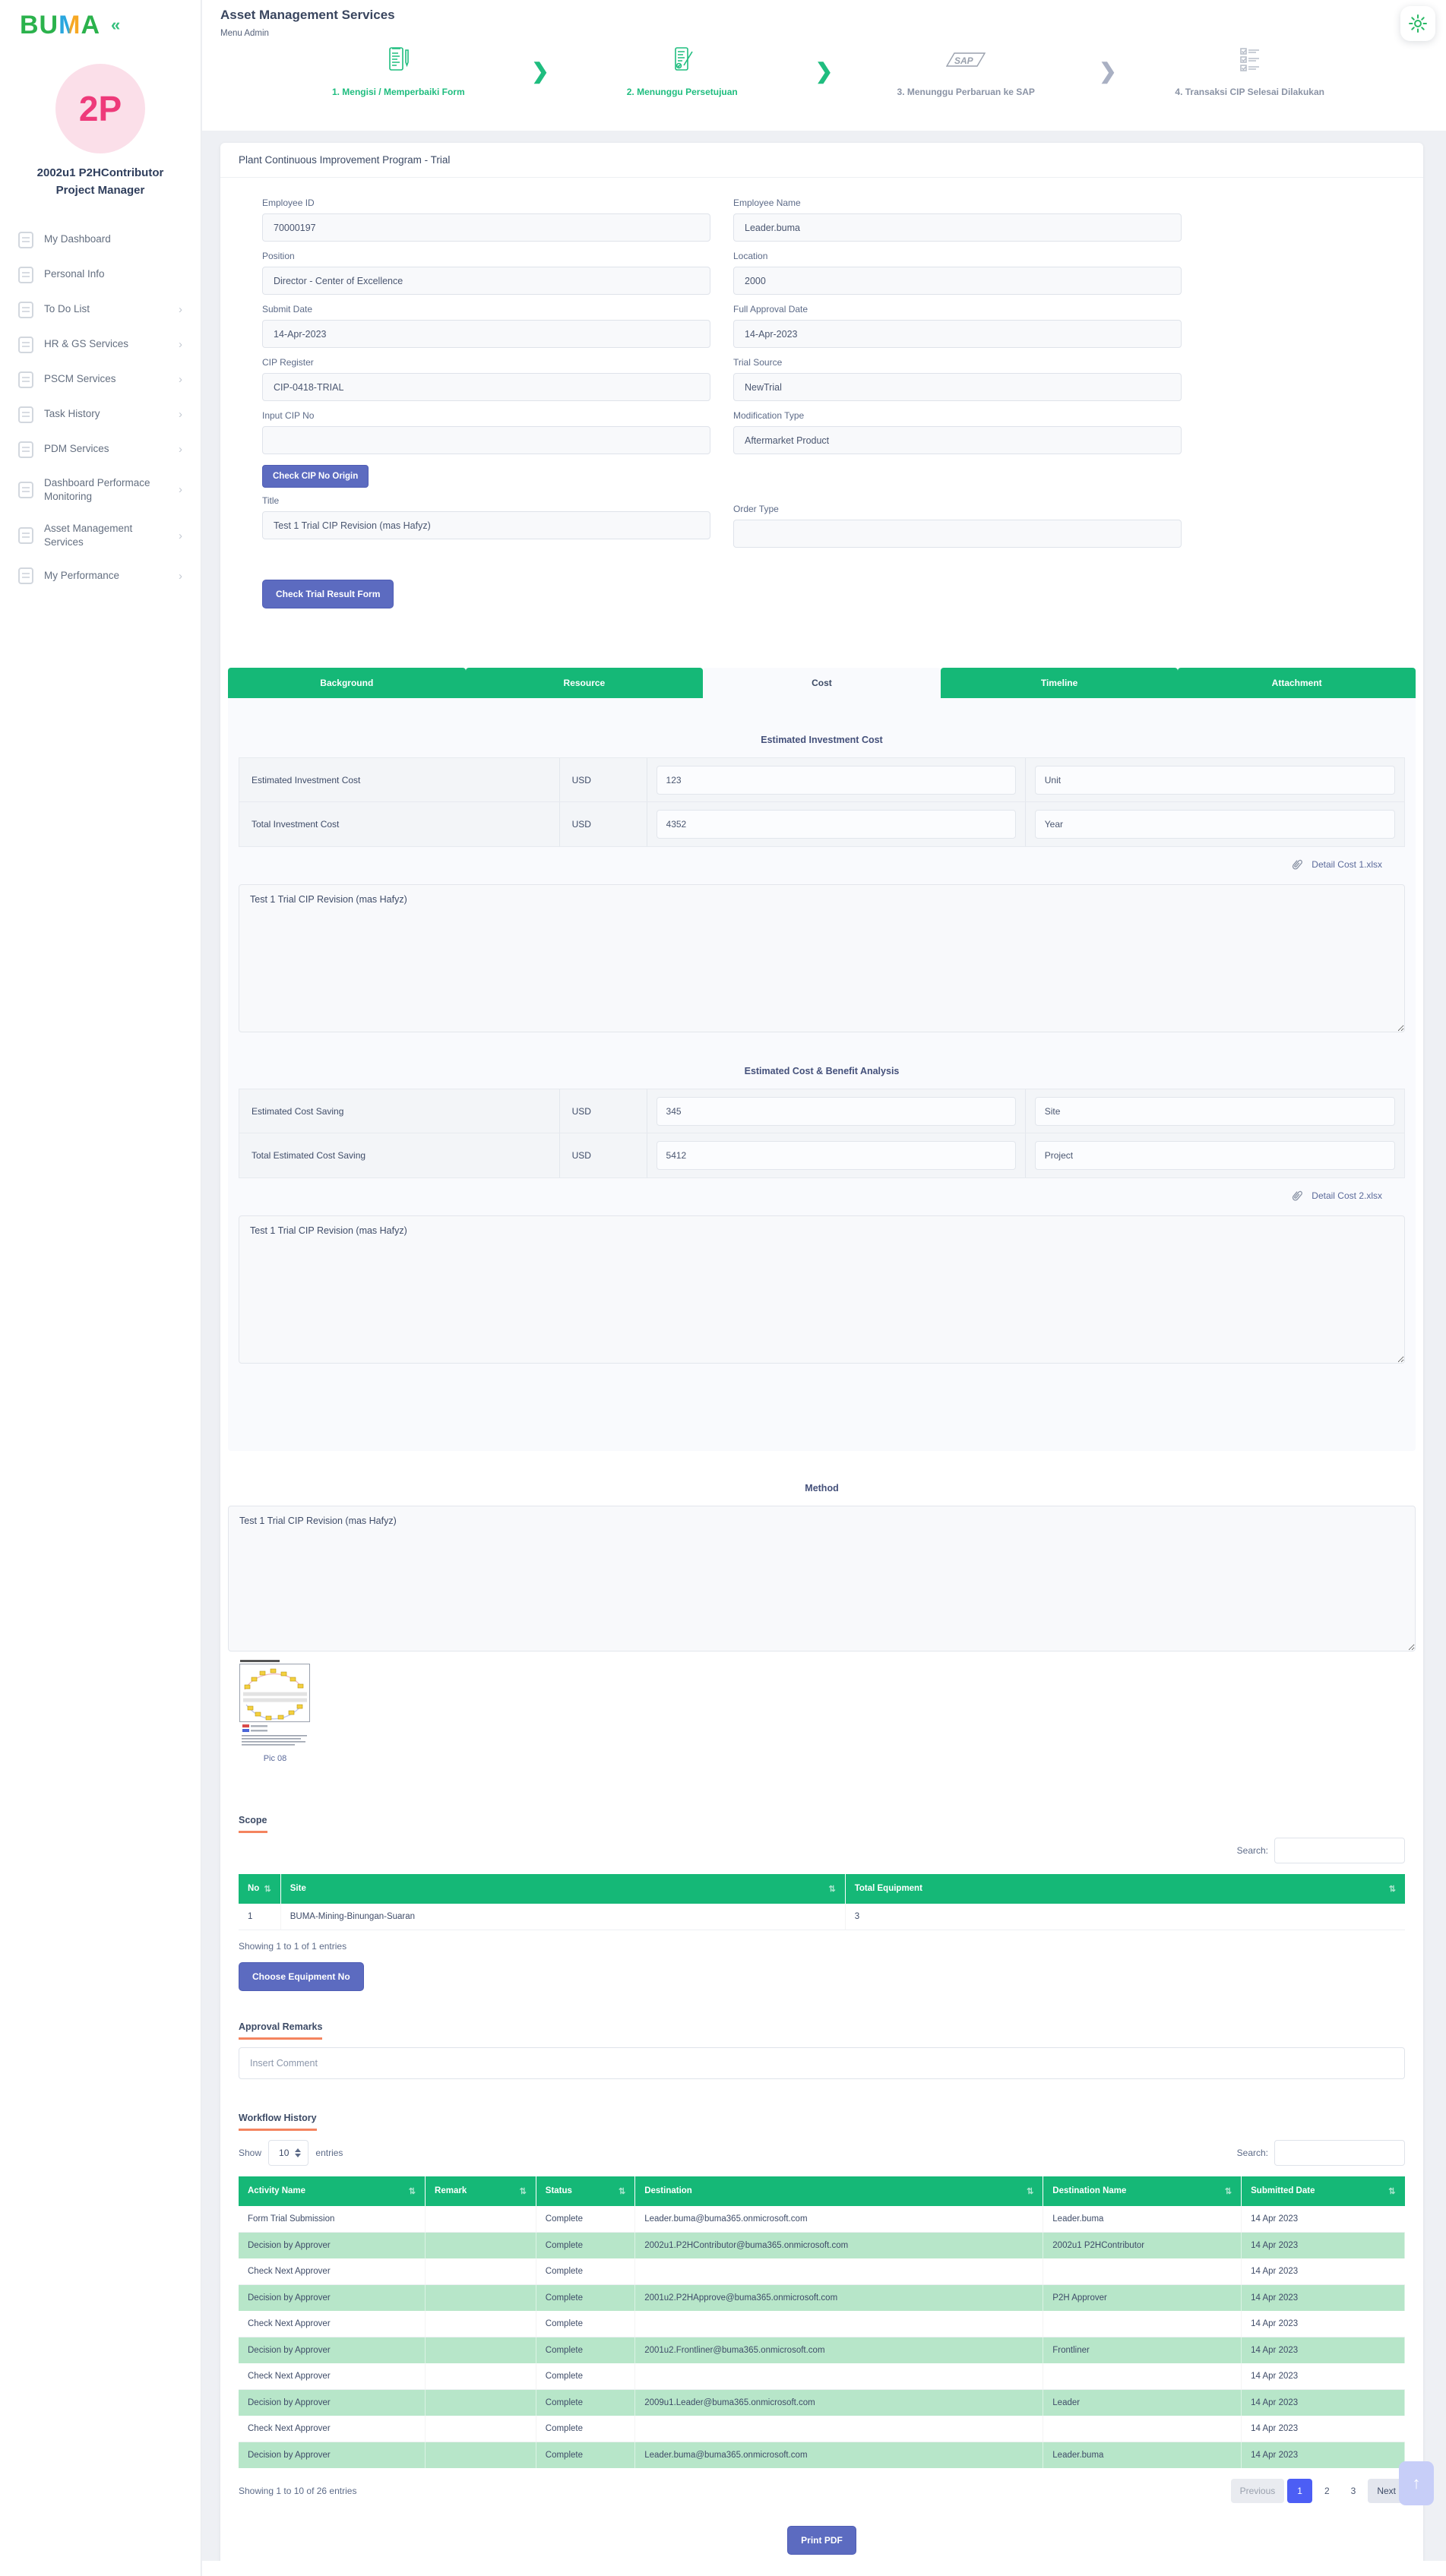  I want to click on order-type-input, so click(957, 534).